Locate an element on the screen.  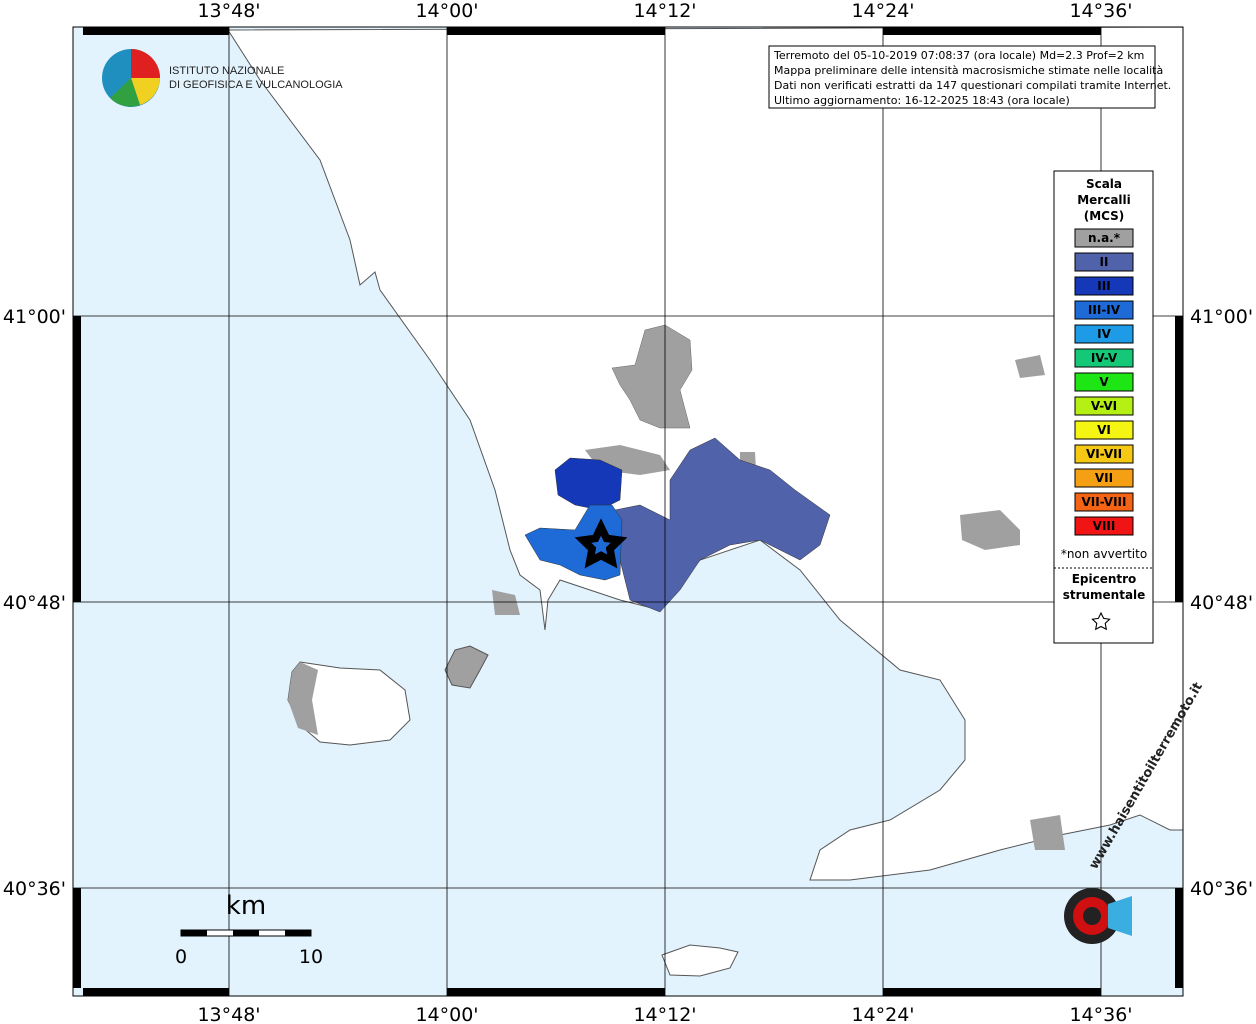
legend-label: IV is located at coordinates (1104, 334).